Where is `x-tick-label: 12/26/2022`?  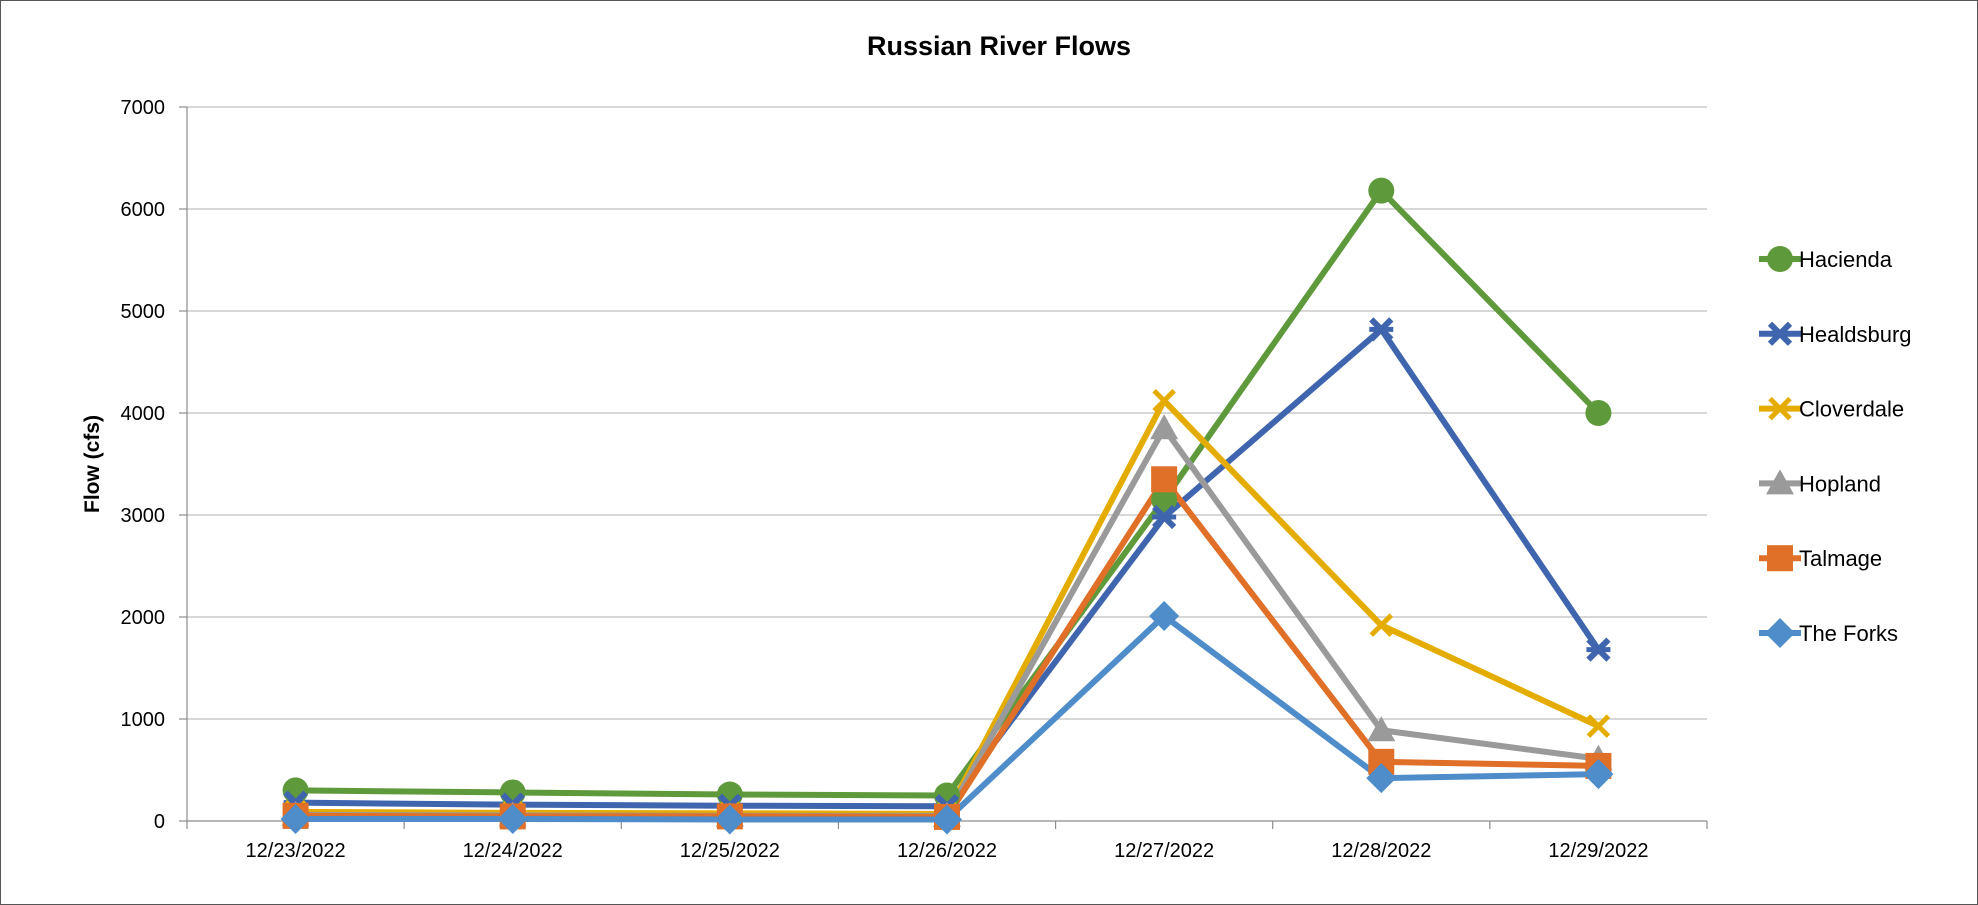 x-tick-label: 12/26/2022 is located at coordinates (947, 851).